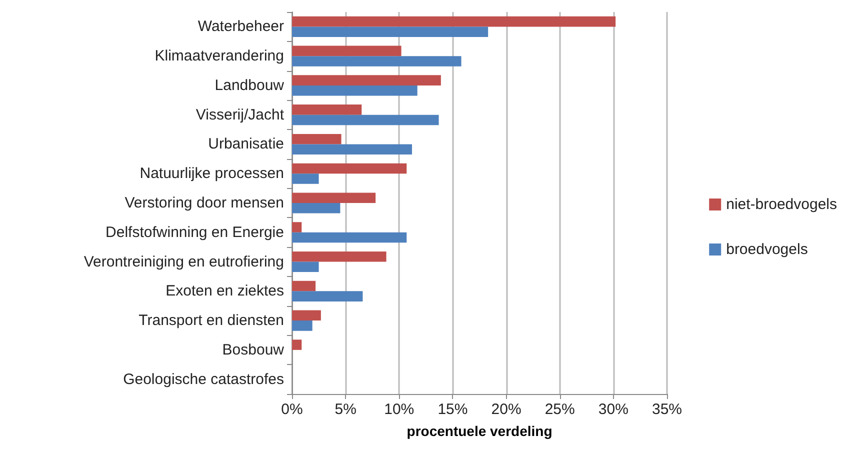 The height and width of the screenshot is (454, 852). I want to click on y-tick-label: Geologische catastrofes, so click(203, 379).